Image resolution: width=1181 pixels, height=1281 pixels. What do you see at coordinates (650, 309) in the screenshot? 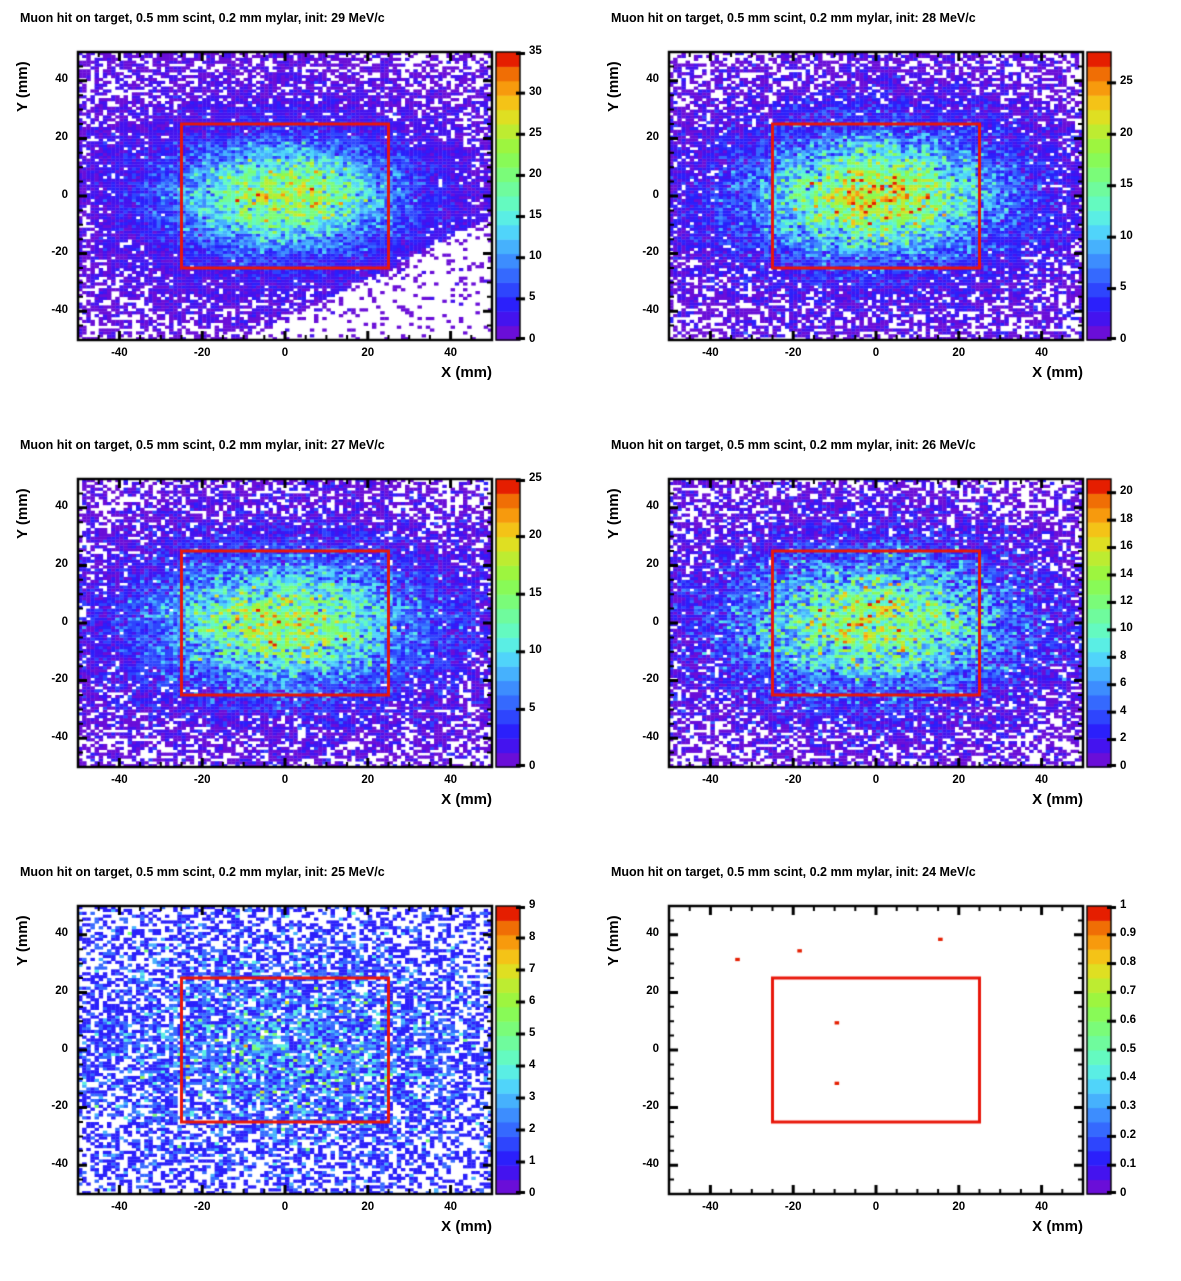
I see `y-tick-label: -40` at bounding box center [650, 309].